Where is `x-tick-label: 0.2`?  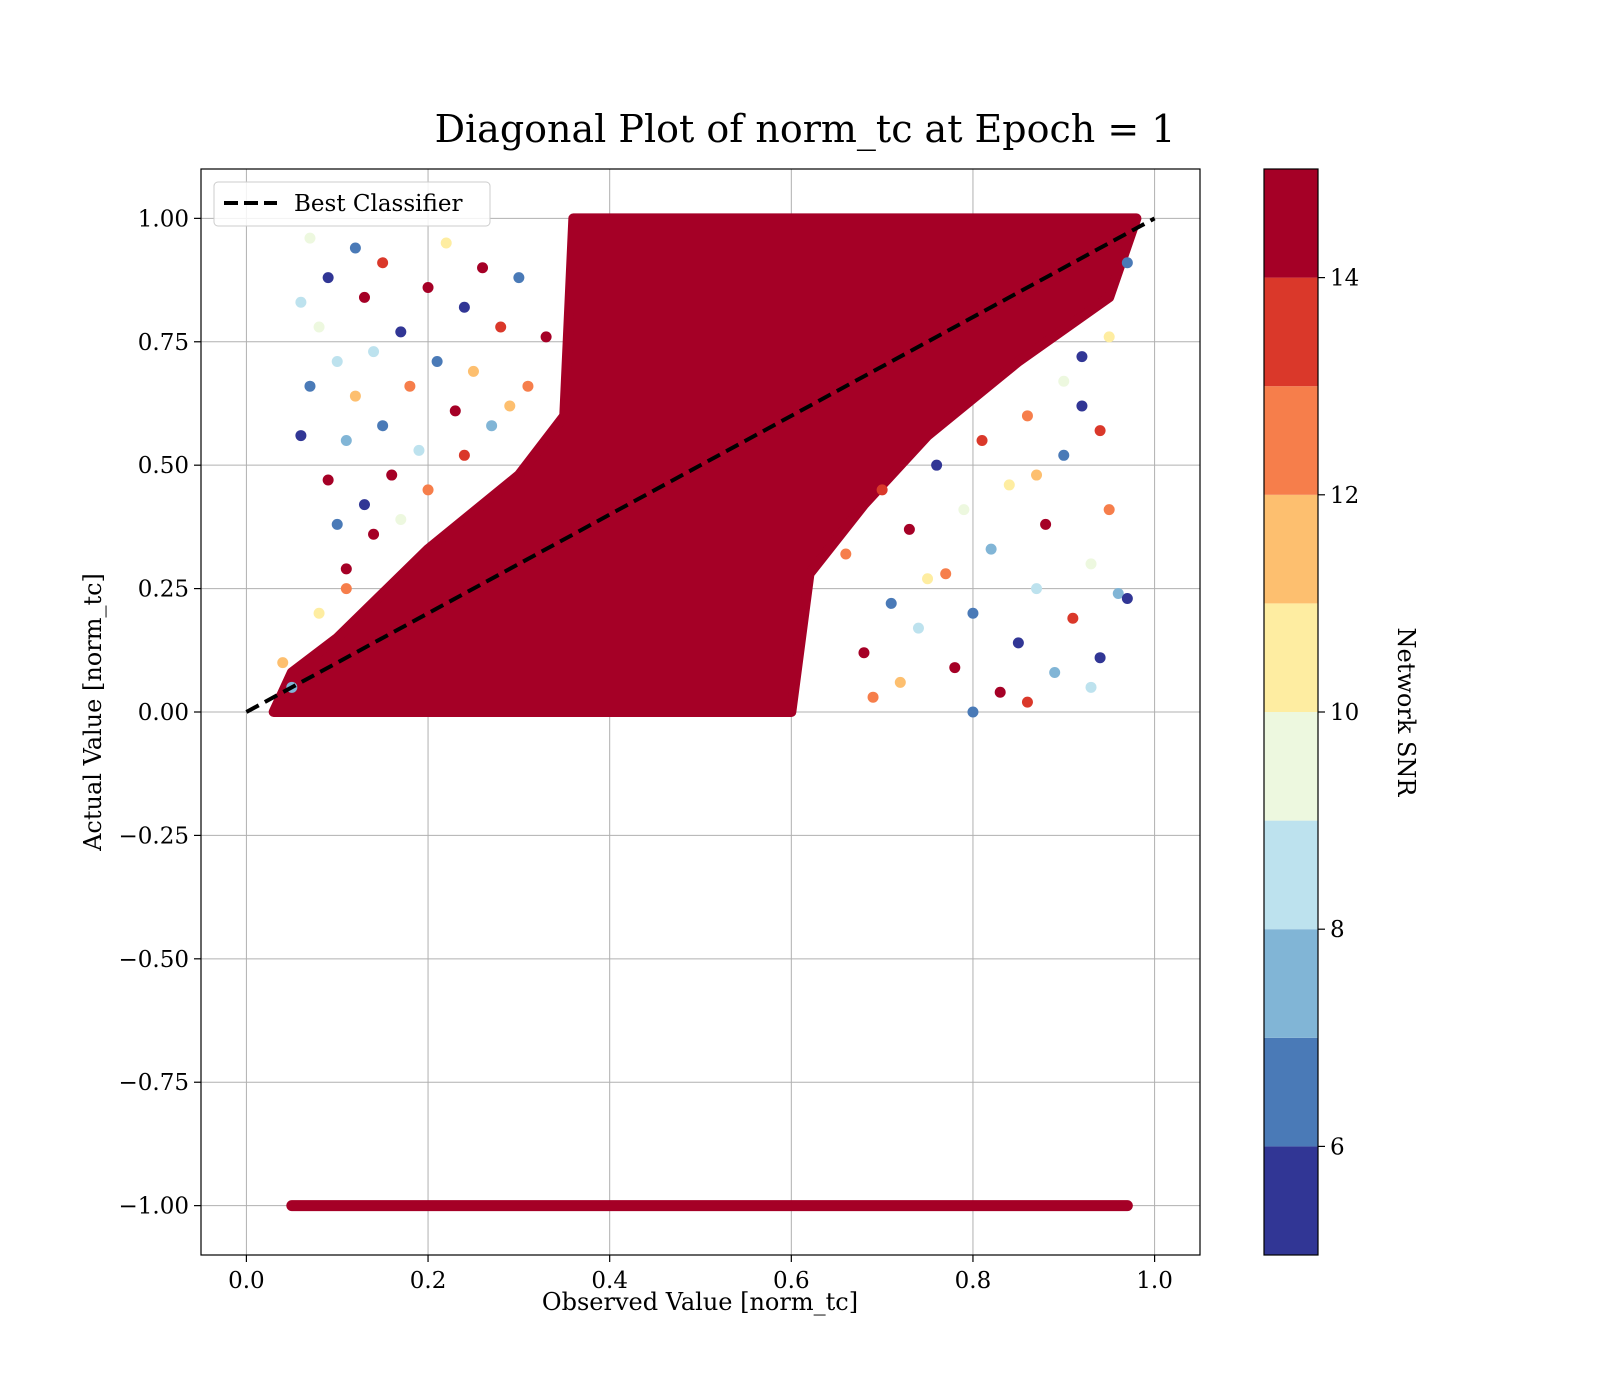
x-tick-label: 0.2 is located at coordinates (428, 1281).